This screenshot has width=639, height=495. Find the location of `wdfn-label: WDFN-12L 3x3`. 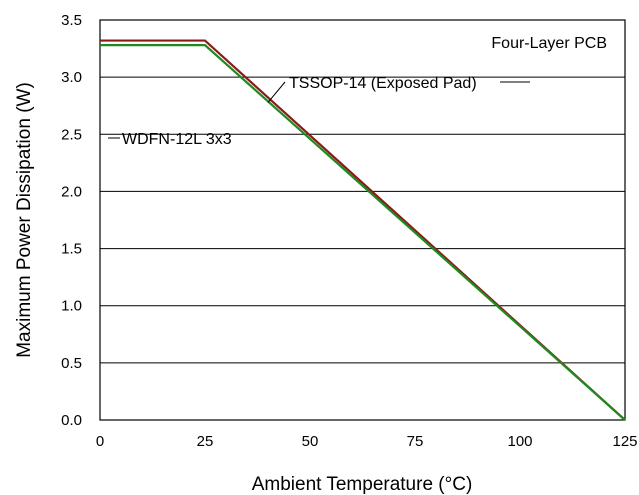

wdfn-label: WDFN-12L 3x3 is located at coordinates (177, 139).